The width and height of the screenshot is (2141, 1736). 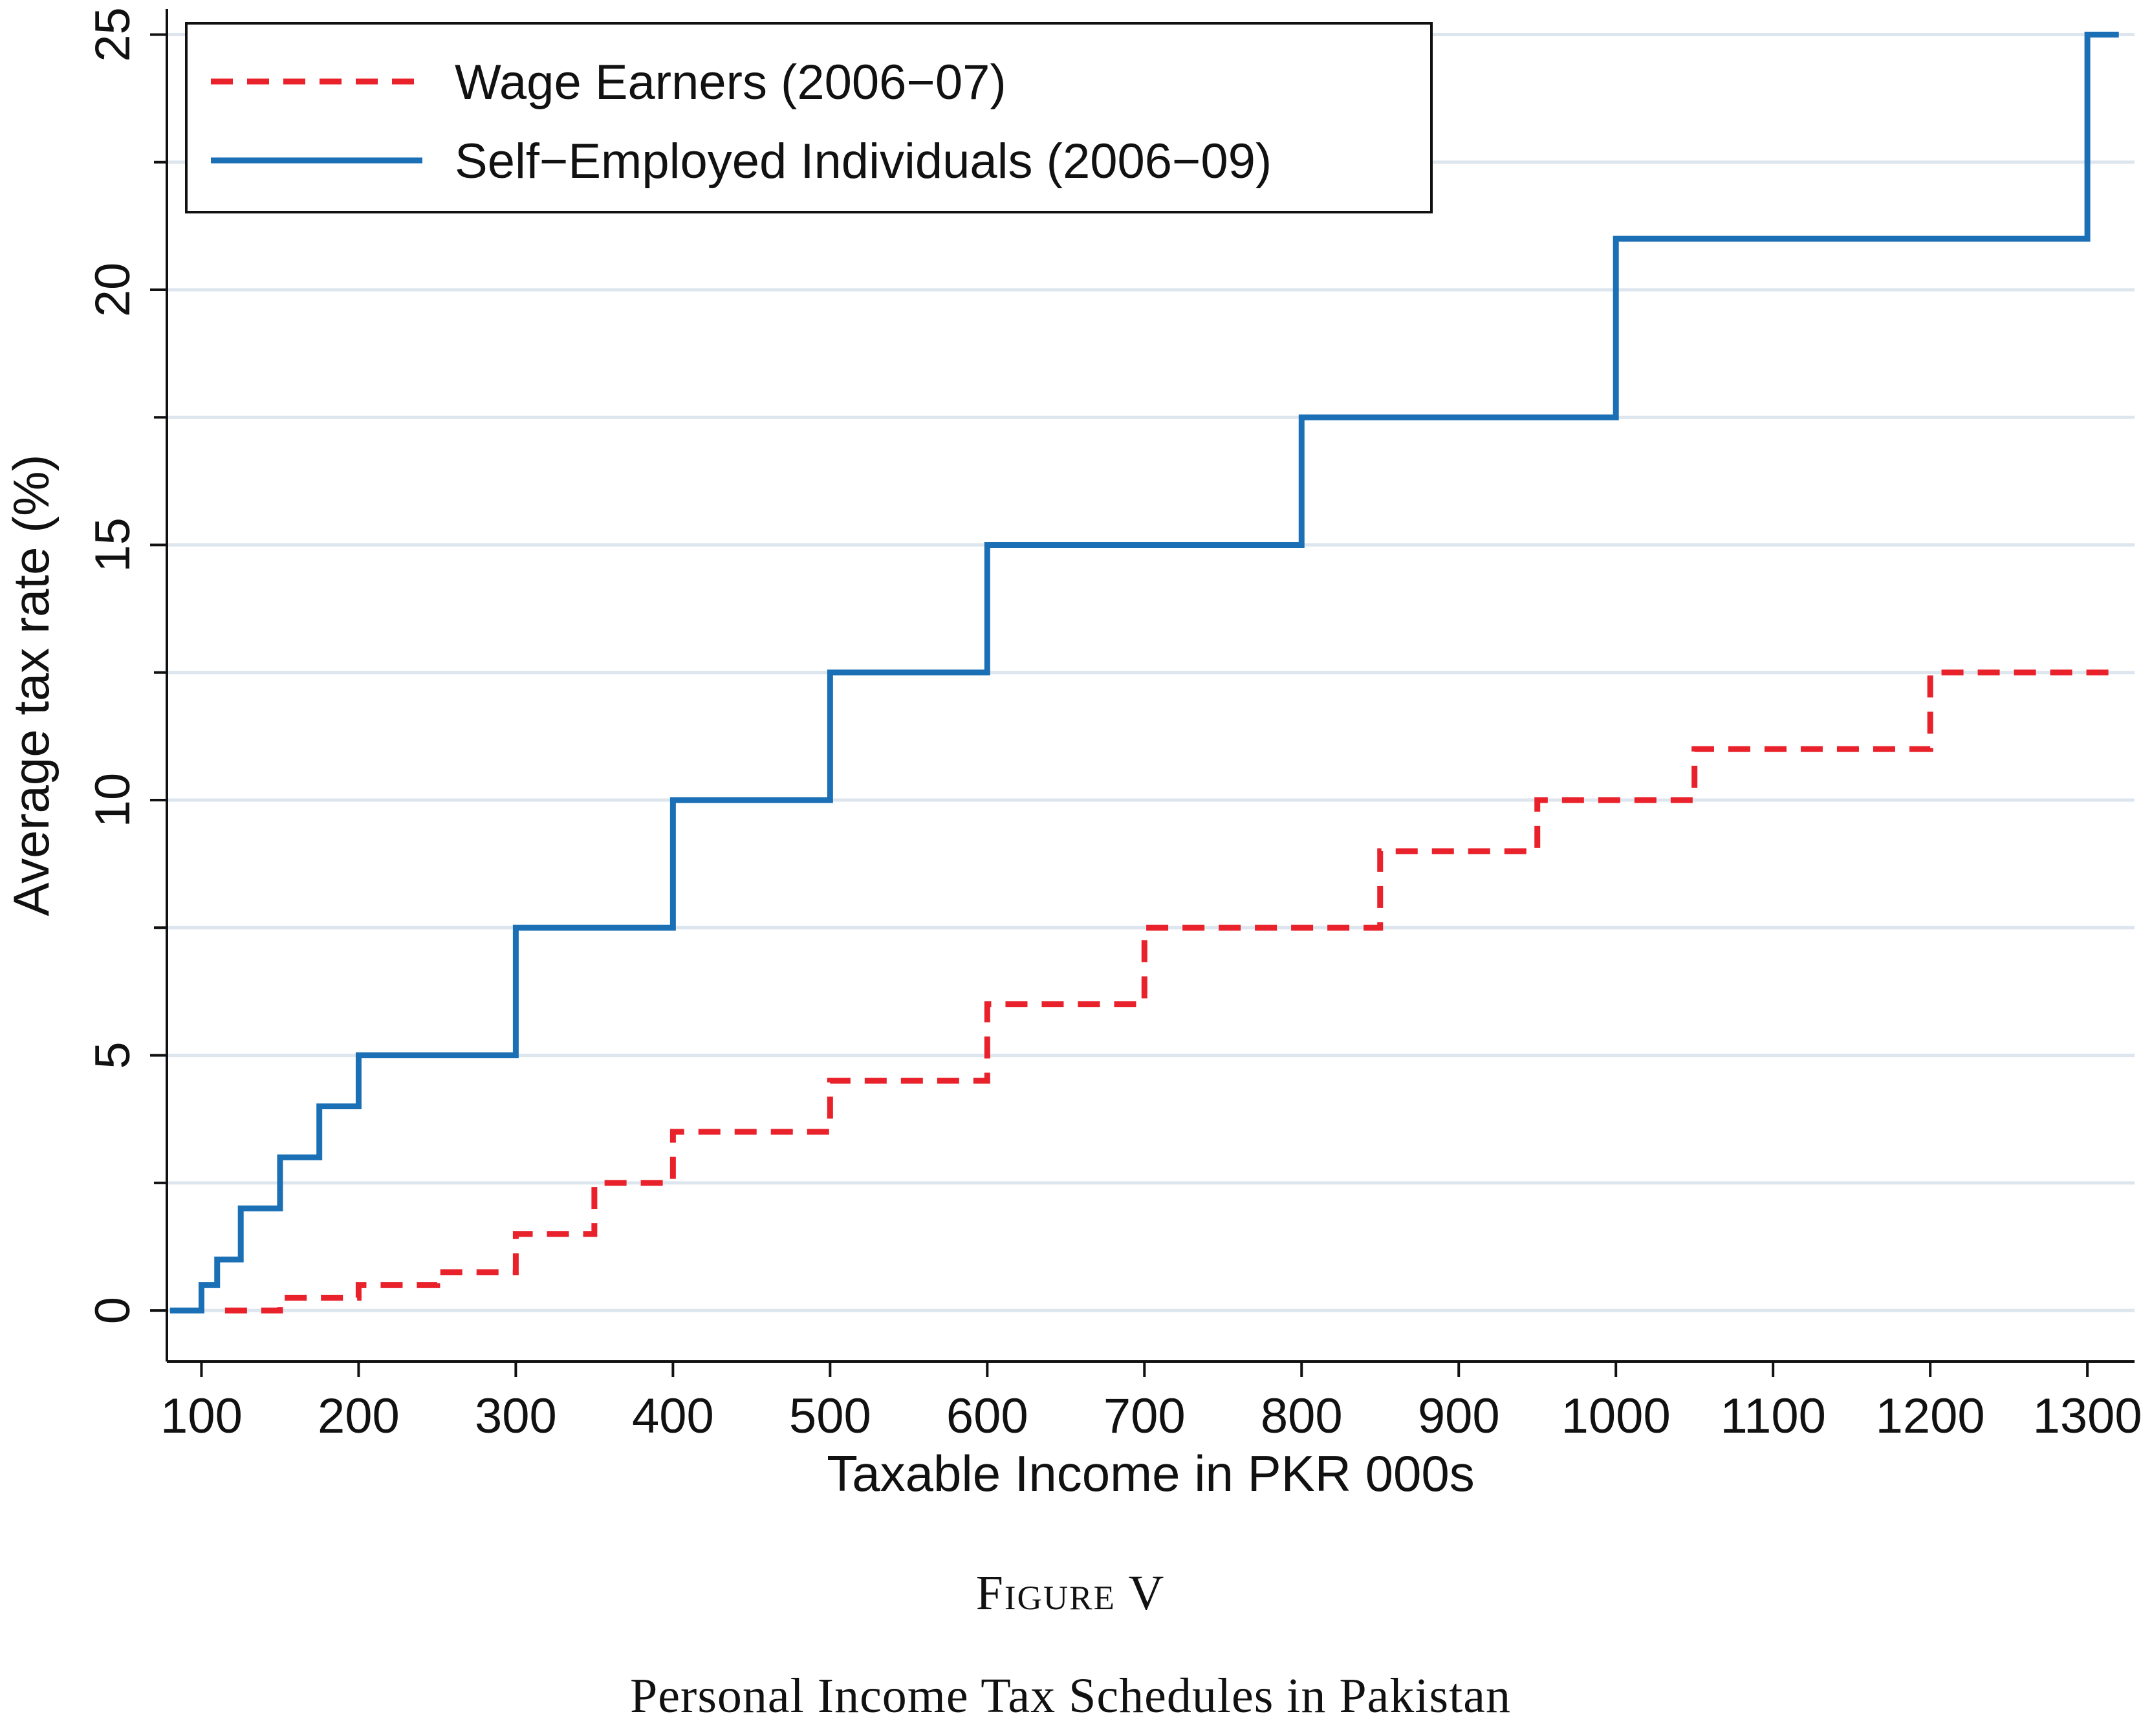 What do you see at coordinates (987, 1416) in the screenshot?
I see `x-tick-label: 600` at bounding box center [987, 1416].